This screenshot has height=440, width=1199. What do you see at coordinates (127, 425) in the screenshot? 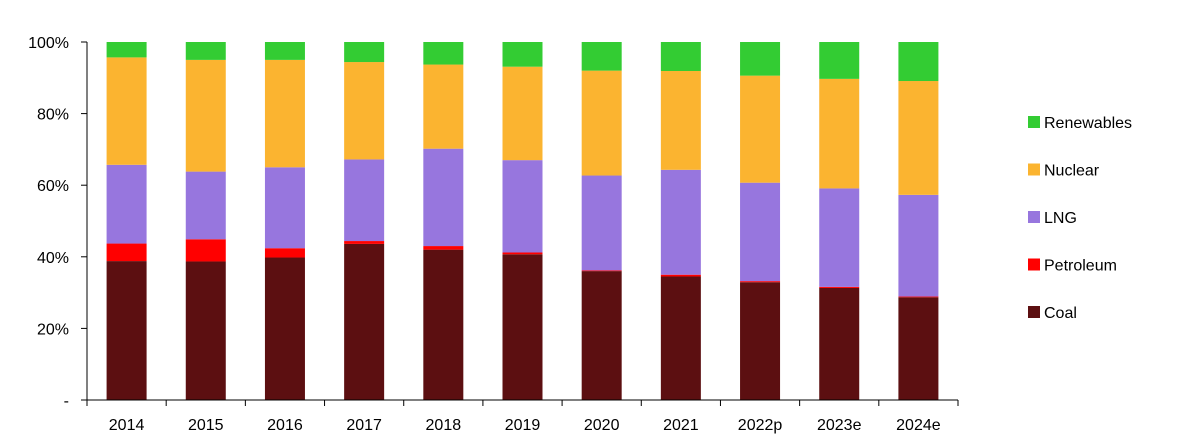
I see `x-tick-label: 2014` at bounding box center [127, 425].